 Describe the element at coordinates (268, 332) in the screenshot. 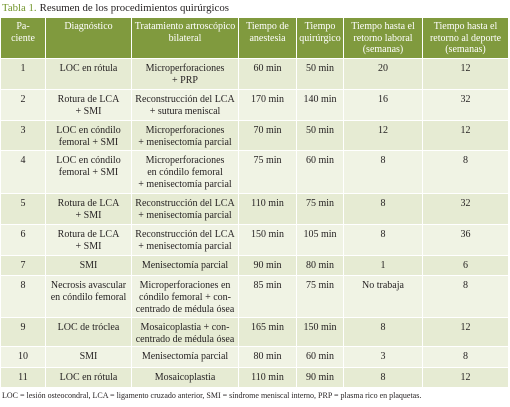

I see `cell-tiempo-anestesia: 165 min` at that location.